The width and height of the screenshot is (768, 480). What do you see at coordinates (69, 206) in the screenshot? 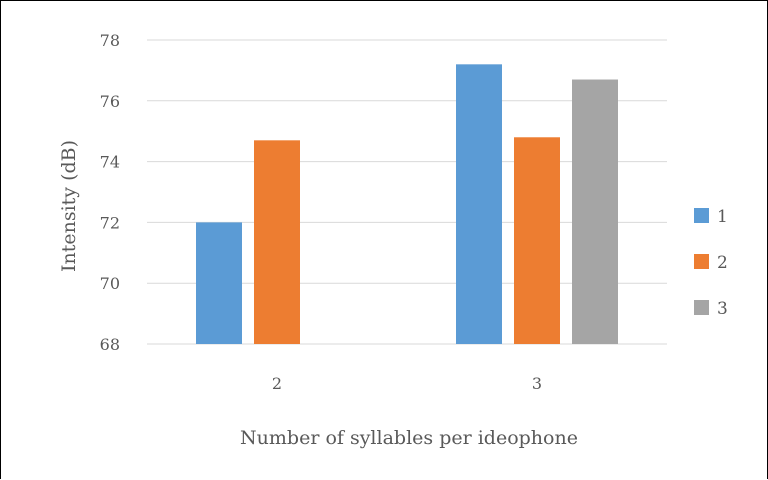
I see `y-axis-title: Intensity (dB)` at bounding box center [69, 206].